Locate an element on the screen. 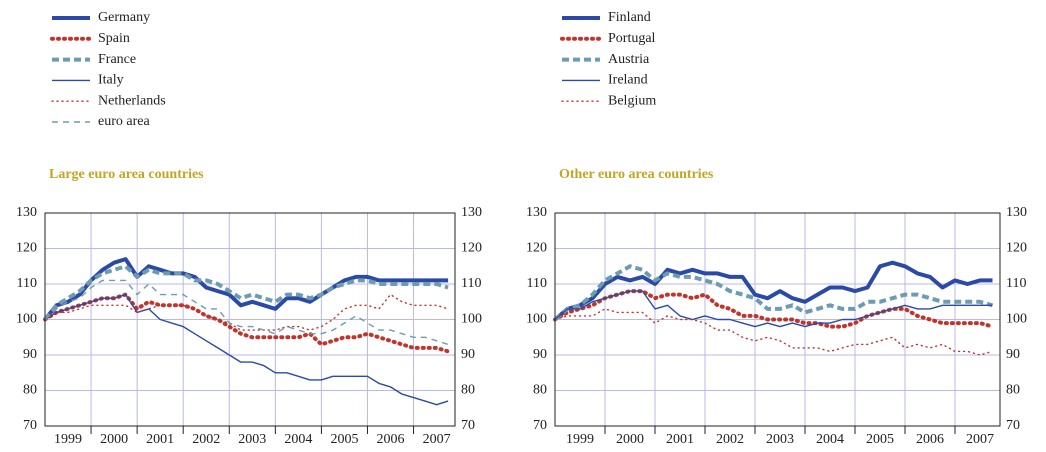 The image size is (1046, 452). legend-label: Germany is located at coordinates (124, 17).